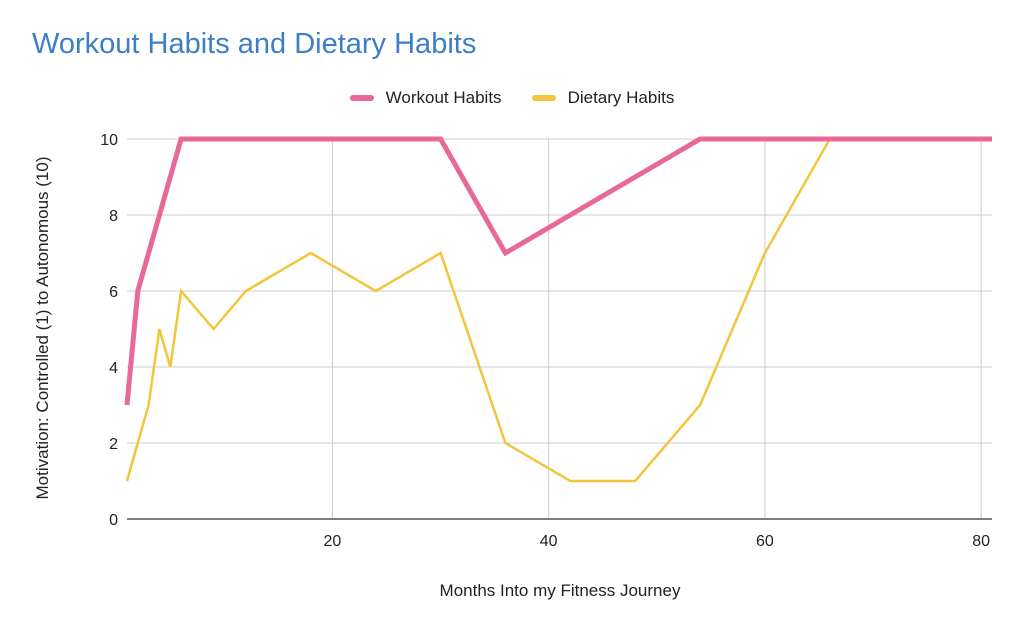  What do you see at coordinates (113, 216) in the screenshot?
I see `y-tick-label: 8` at bounding box center [113, 216].